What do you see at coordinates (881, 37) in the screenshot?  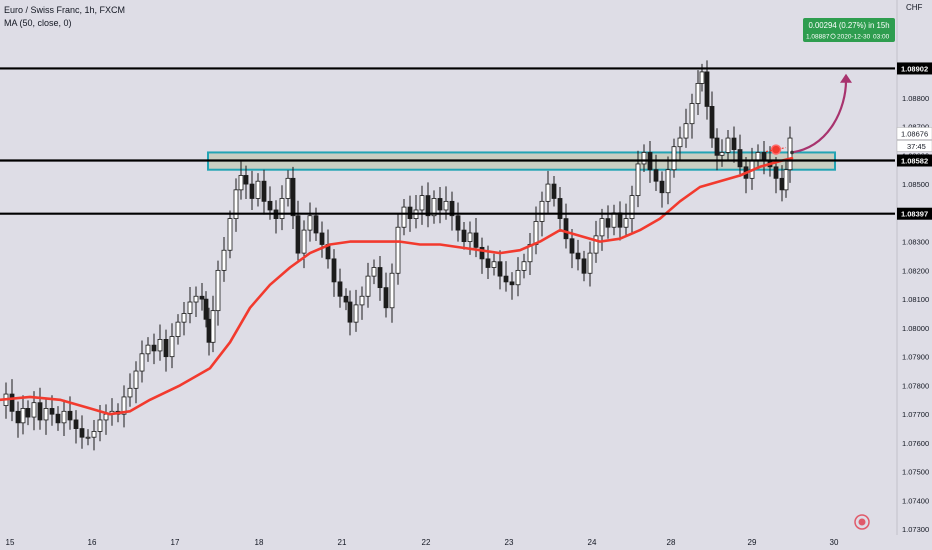 I see `projection-time-text: 03:00` at bounding box center [881, 37].